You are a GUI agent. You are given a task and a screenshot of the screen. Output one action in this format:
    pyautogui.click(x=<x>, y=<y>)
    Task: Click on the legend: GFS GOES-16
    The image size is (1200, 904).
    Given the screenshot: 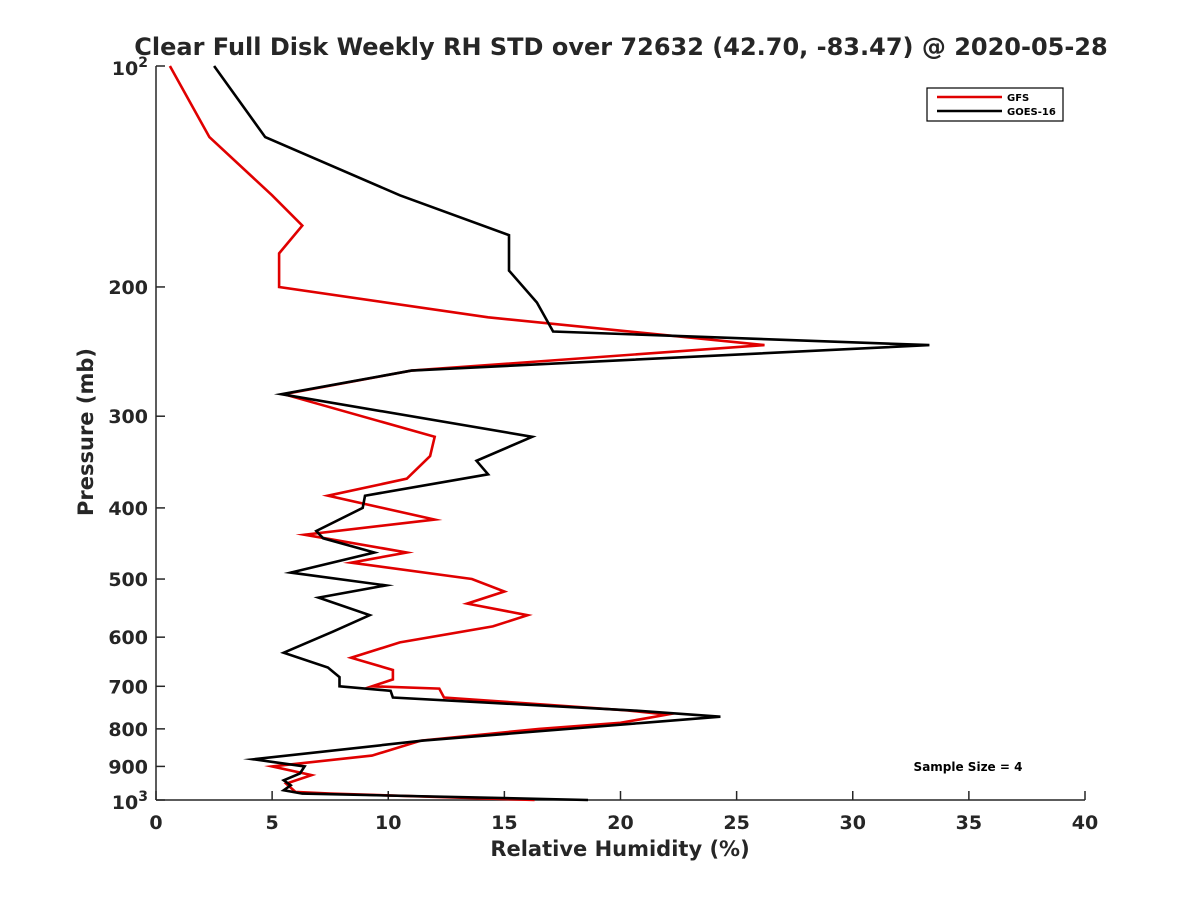 What is the action you would take?
    pyautogui.click(x=995, y=104)
    